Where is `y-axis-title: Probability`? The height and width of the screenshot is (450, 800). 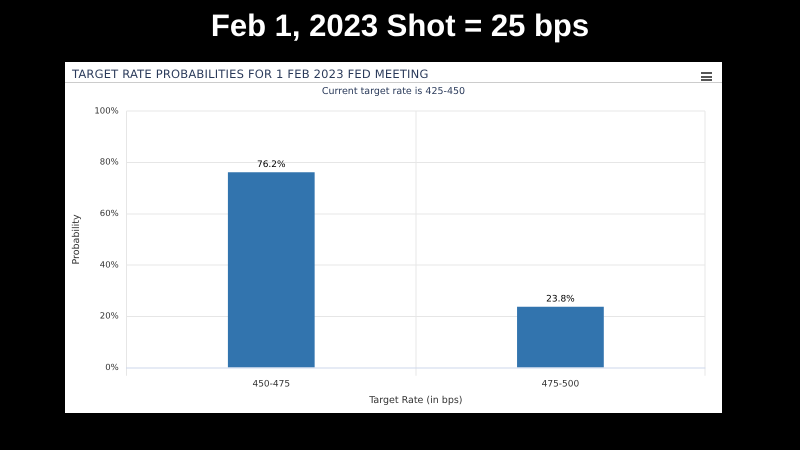 y-axis-title: Probability is located at coordinates (76, 239).